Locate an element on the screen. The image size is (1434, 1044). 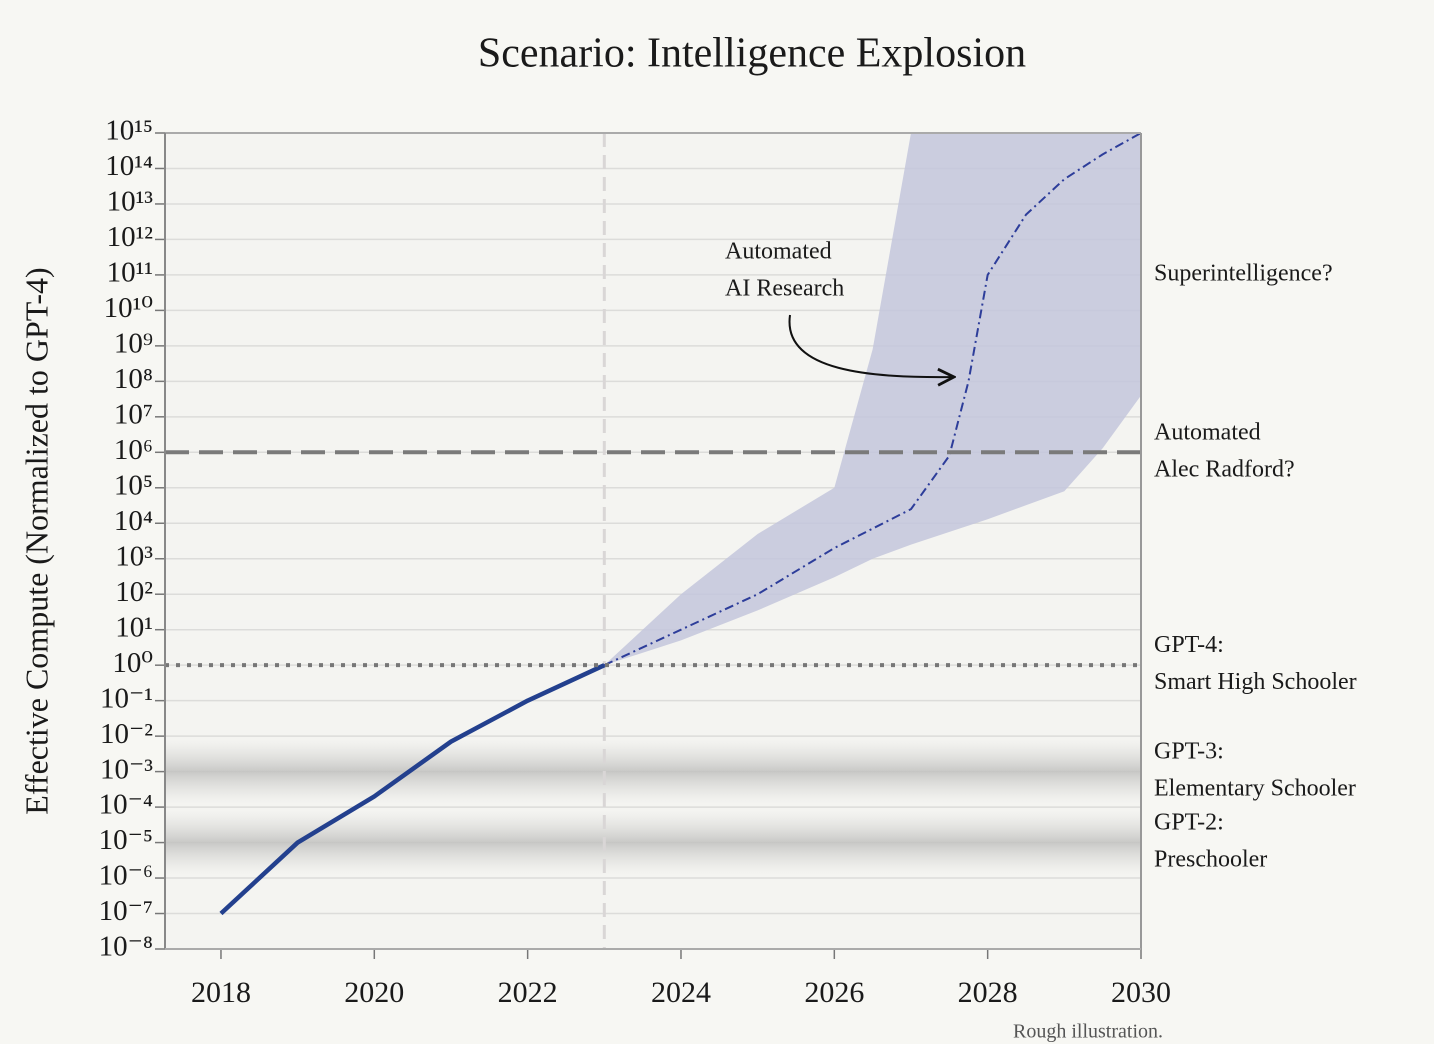
y-tick-label: 10⁻⁶ is located at coordinates (126, 876).